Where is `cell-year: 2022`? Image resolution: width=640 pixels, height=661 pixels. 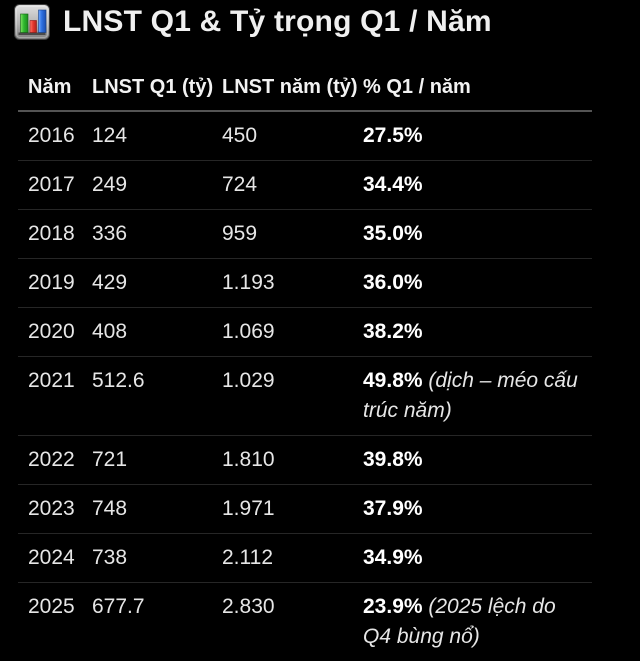
cell-year: 2022 is located at coordinates (55, 460).